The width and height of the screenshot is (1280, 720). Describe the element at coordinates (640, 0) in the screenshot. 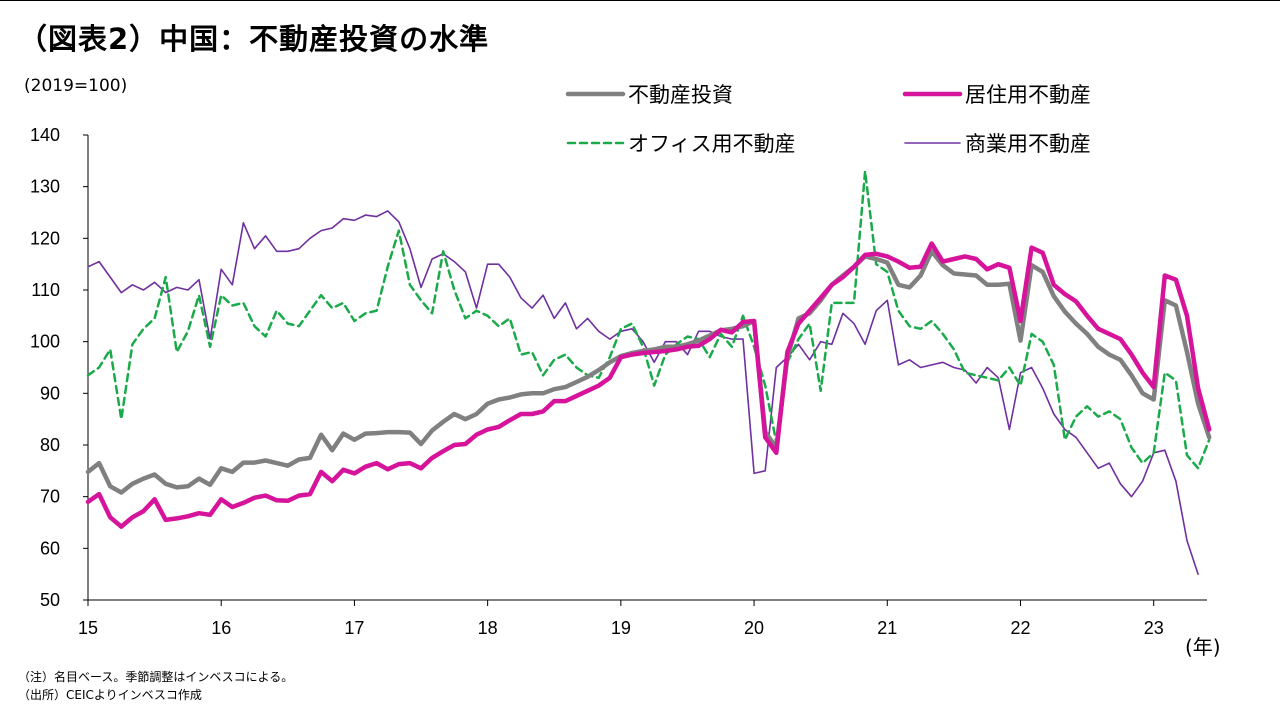

I see `top-rule` at that location.